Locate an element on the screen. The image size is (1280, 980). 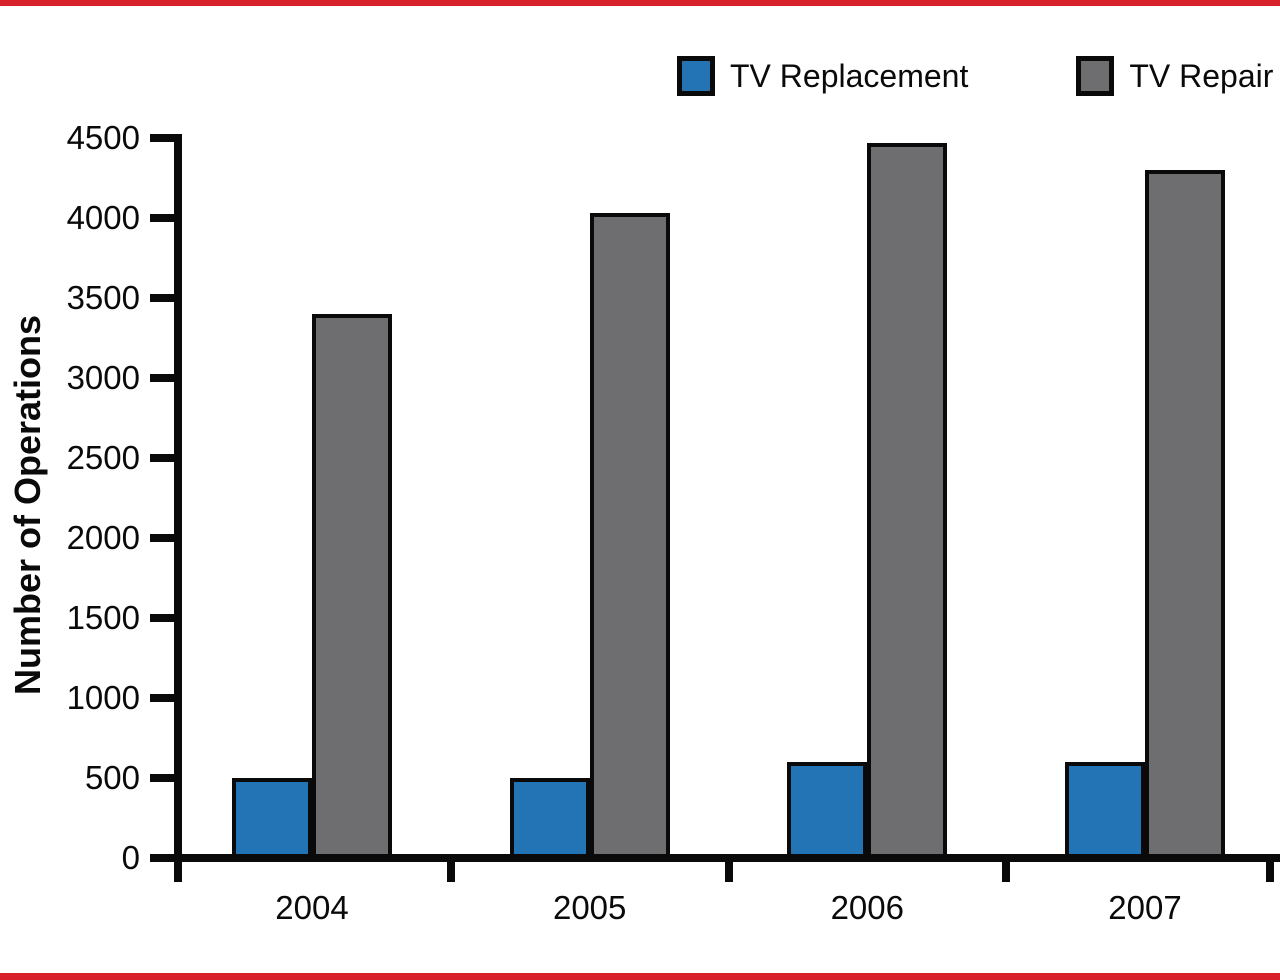
y-tick-label-1000: 1000 is located at coordinates (103, 697).